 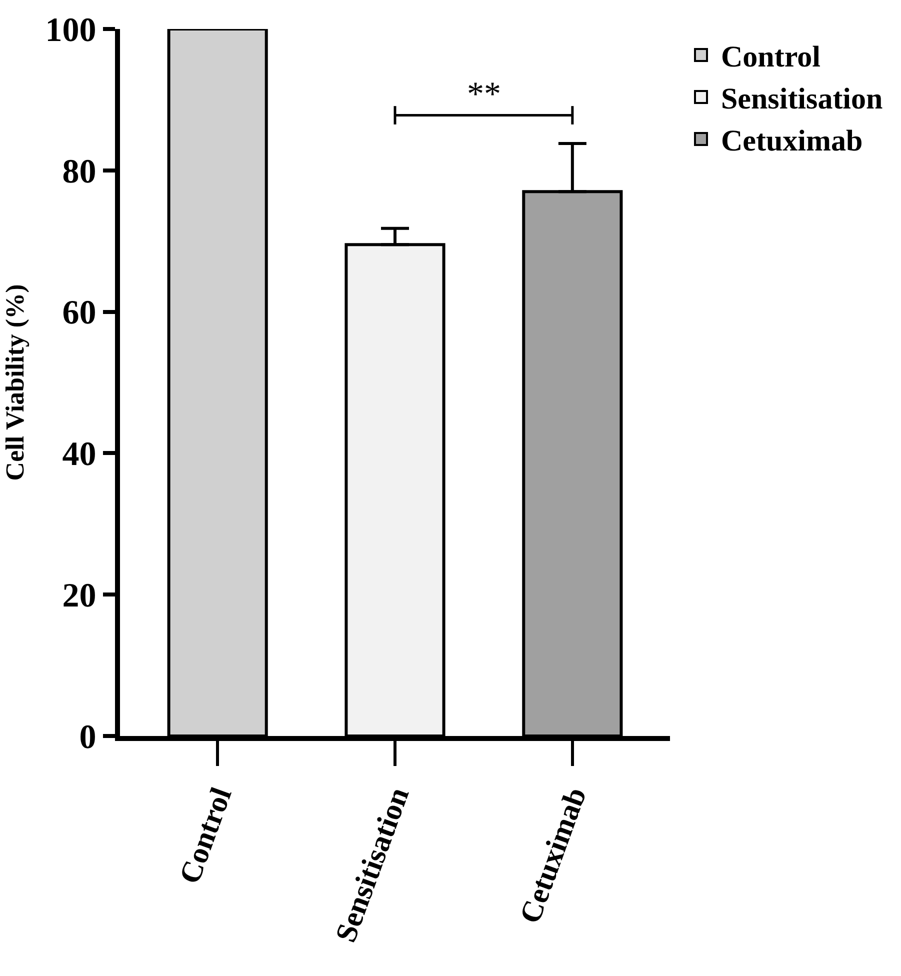 I want to click on legend-label: Sensitisation, so click(x=802, y=99).